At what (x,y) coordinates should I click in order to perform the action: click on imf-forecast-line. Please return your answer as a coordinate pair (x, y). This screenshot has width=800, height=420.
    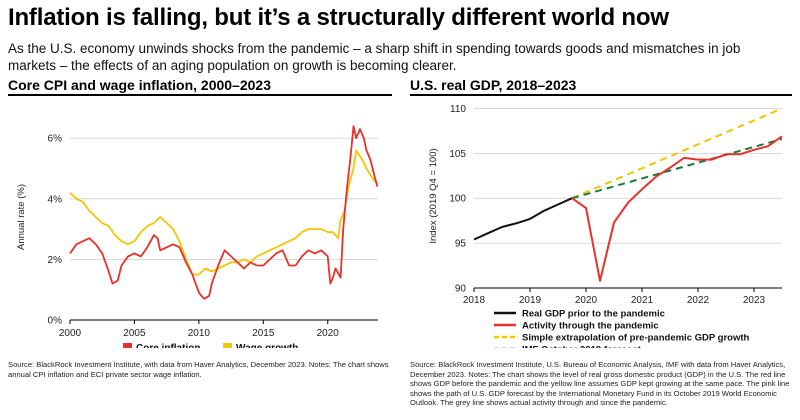
    Looking at the image, I should click on (677, 169).